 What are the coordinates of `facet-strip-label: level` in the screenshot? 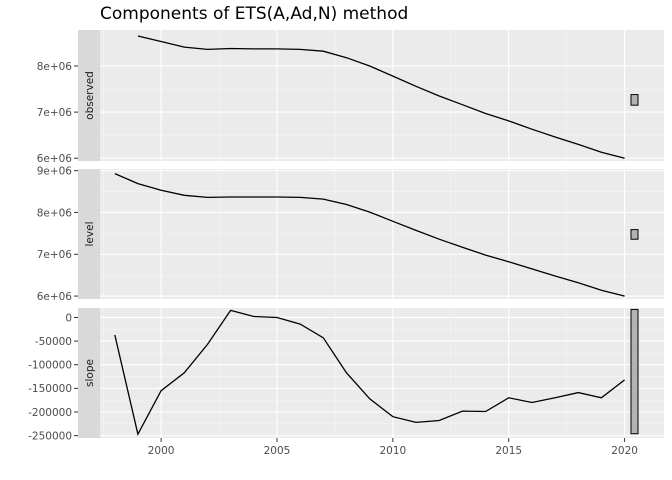 It's located at (90, 234).